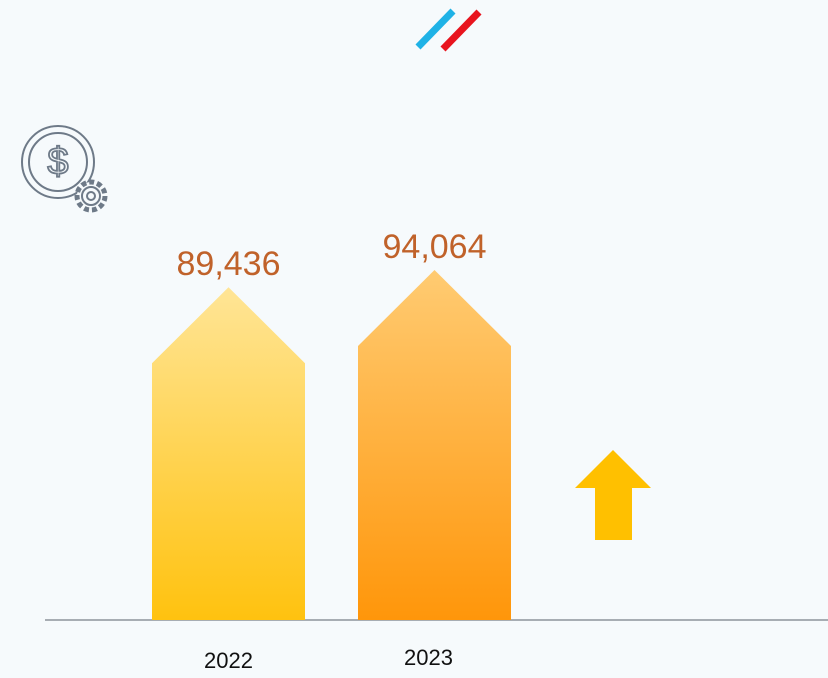 The height and width of the screenshot is (678, 828). Describe the element at coordinates (229, 264) in the screenshot. I see `value-label: 89,436` at that location.